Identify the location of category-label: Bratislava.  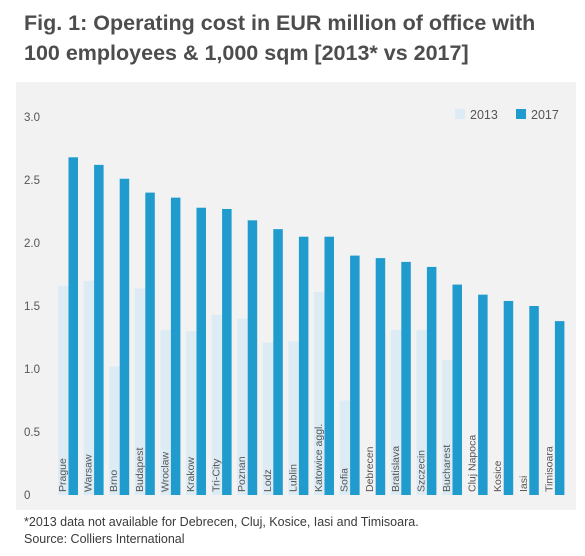
(396, 469).